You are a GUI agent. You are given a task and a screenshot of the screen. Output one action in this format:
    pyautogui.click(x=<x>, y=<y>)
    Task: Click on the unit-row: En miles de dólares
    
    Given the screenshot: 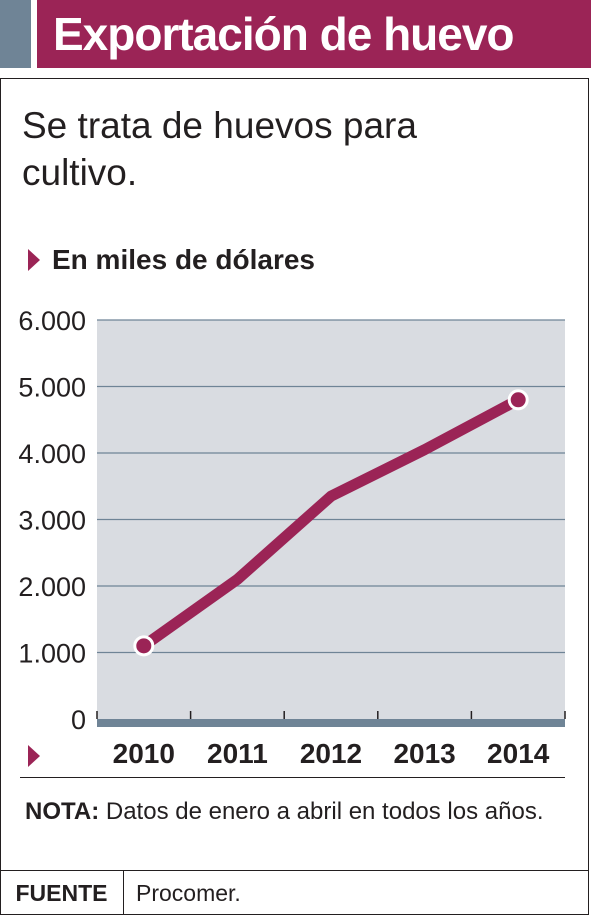 What is the action you would take?
    pyautogui.click(x=171, y=260)
    